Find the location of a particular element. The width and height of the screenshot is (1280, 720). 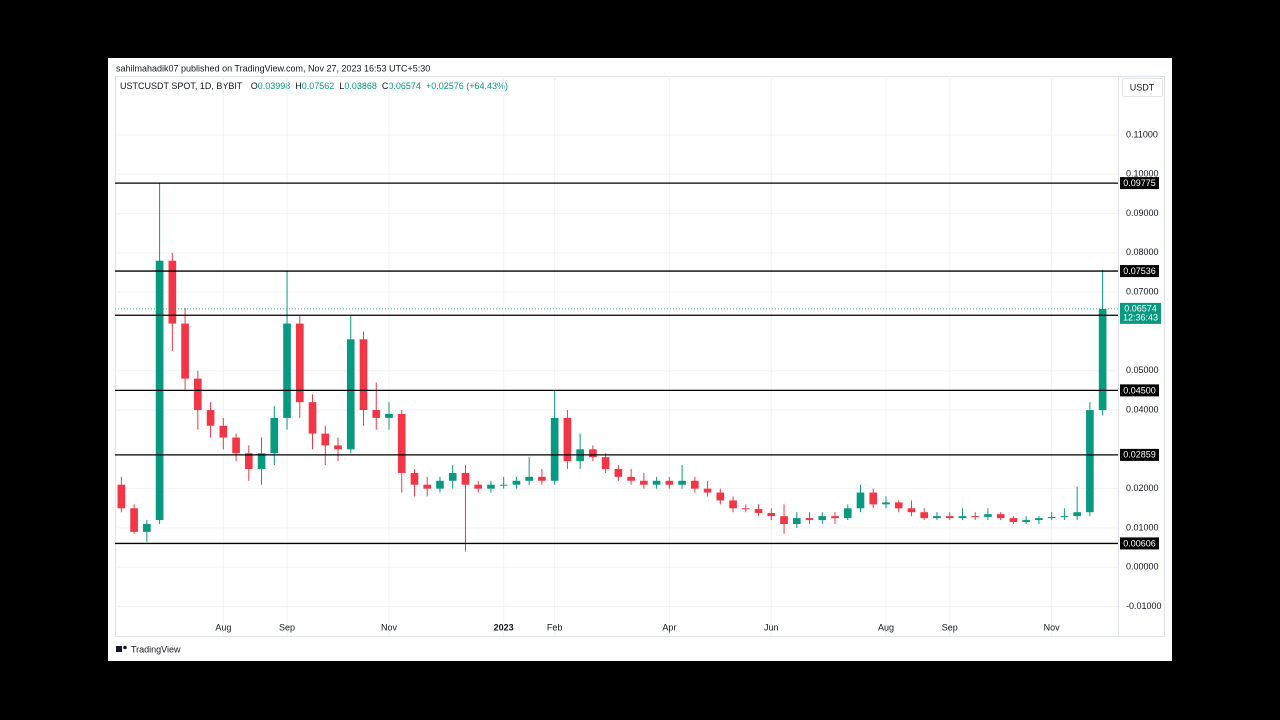

y-tick-label: -0.01000 is located at coordinates (1144, 606).